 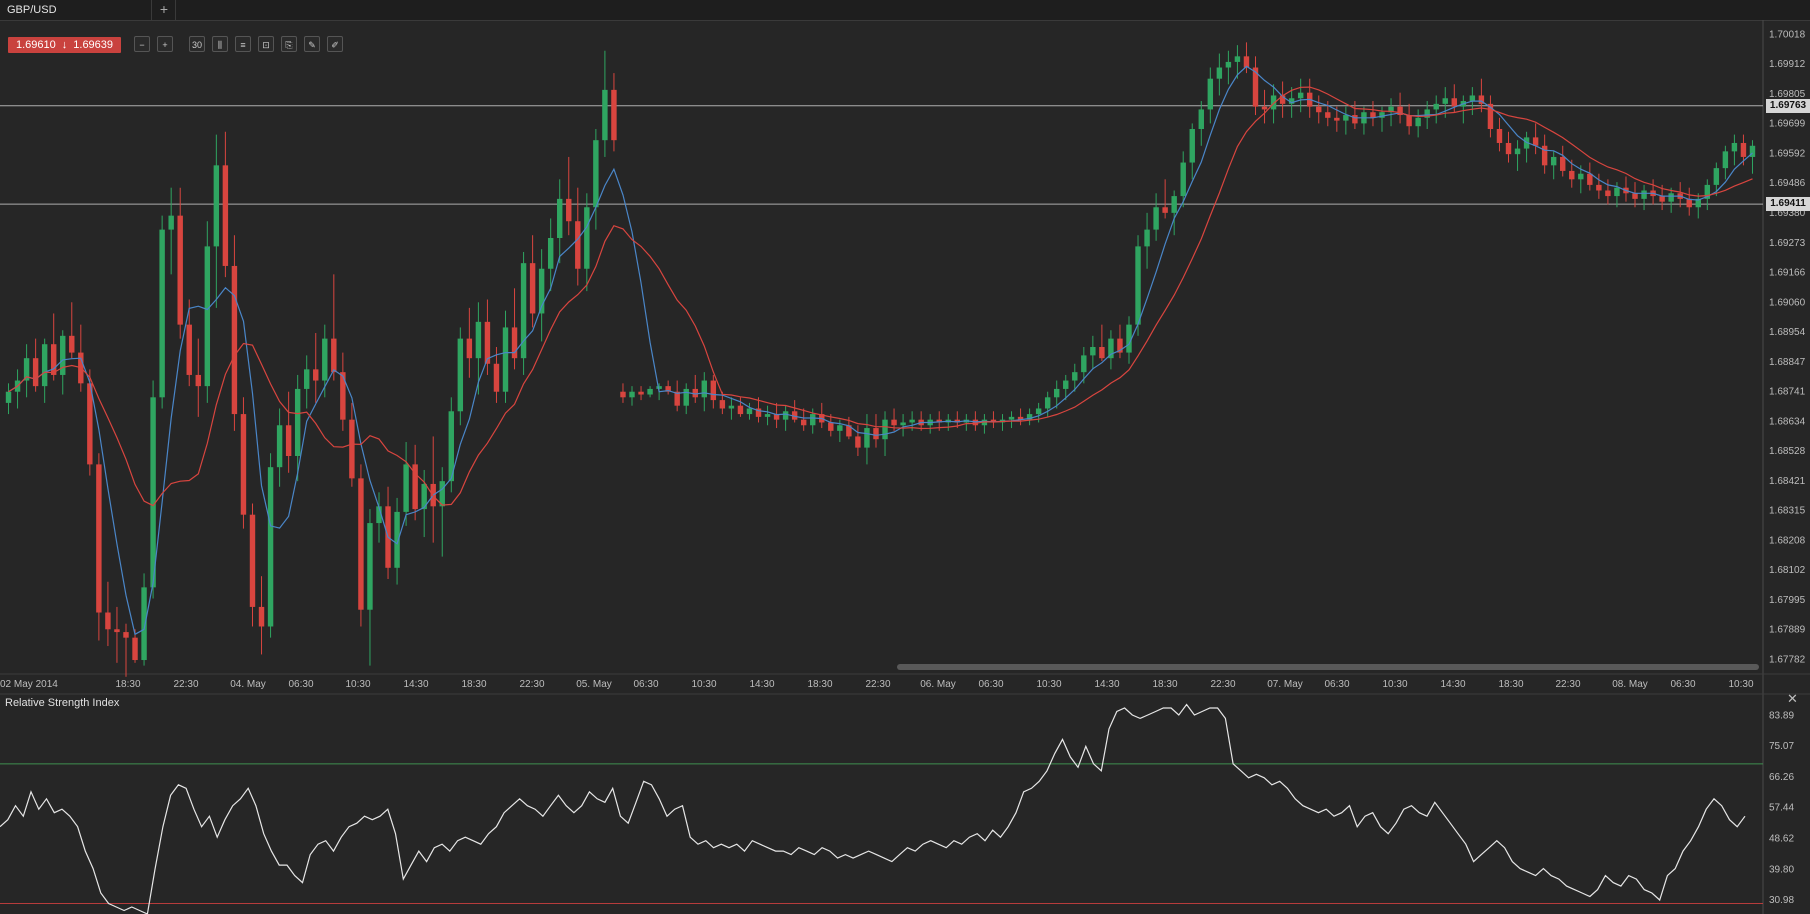 What do you see at coordinates (1787, 659) in the screenshot?
I see `y-tick-label: 1.67782` at bounding box center [1787, 659].